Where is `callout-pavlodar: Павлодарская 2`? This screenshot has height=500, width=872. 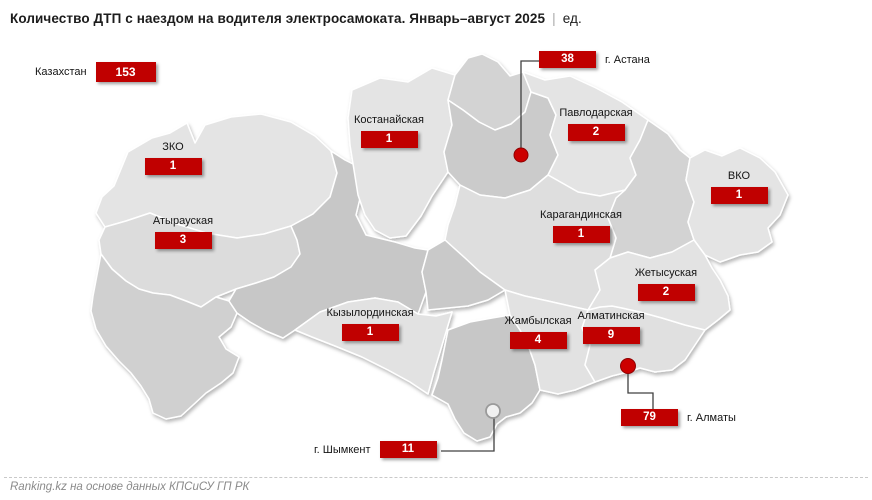 callout-pavlodar: Павлодарская 2 is located at coordinates (596, 123).